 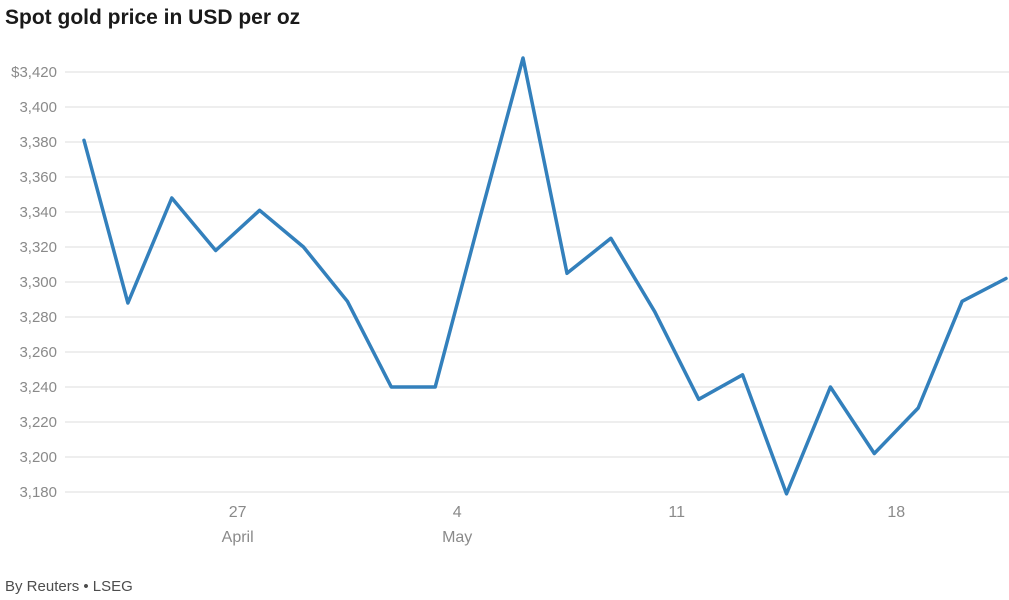 I want to click on y-axis-label: $3,420, so click(x=34, y=72).